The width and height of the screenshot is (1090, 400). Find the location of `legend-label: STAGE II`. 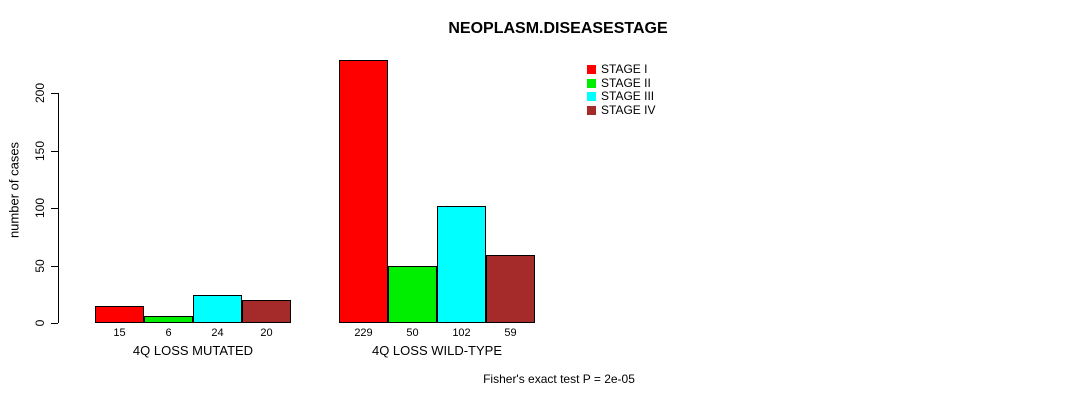

legend-label: STAGE II is located at coordinates (626, 82).